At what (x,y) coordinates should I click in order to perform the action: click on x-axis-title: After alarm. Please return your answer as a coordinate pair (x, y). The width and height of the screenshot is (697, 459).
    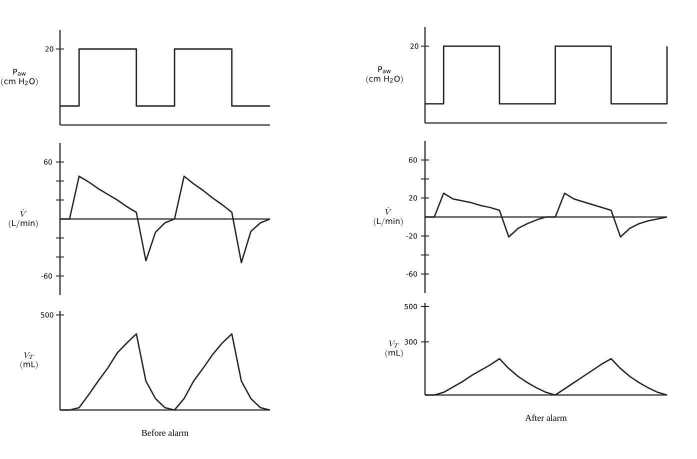
    Looking at the image, I should click on (546, 417).